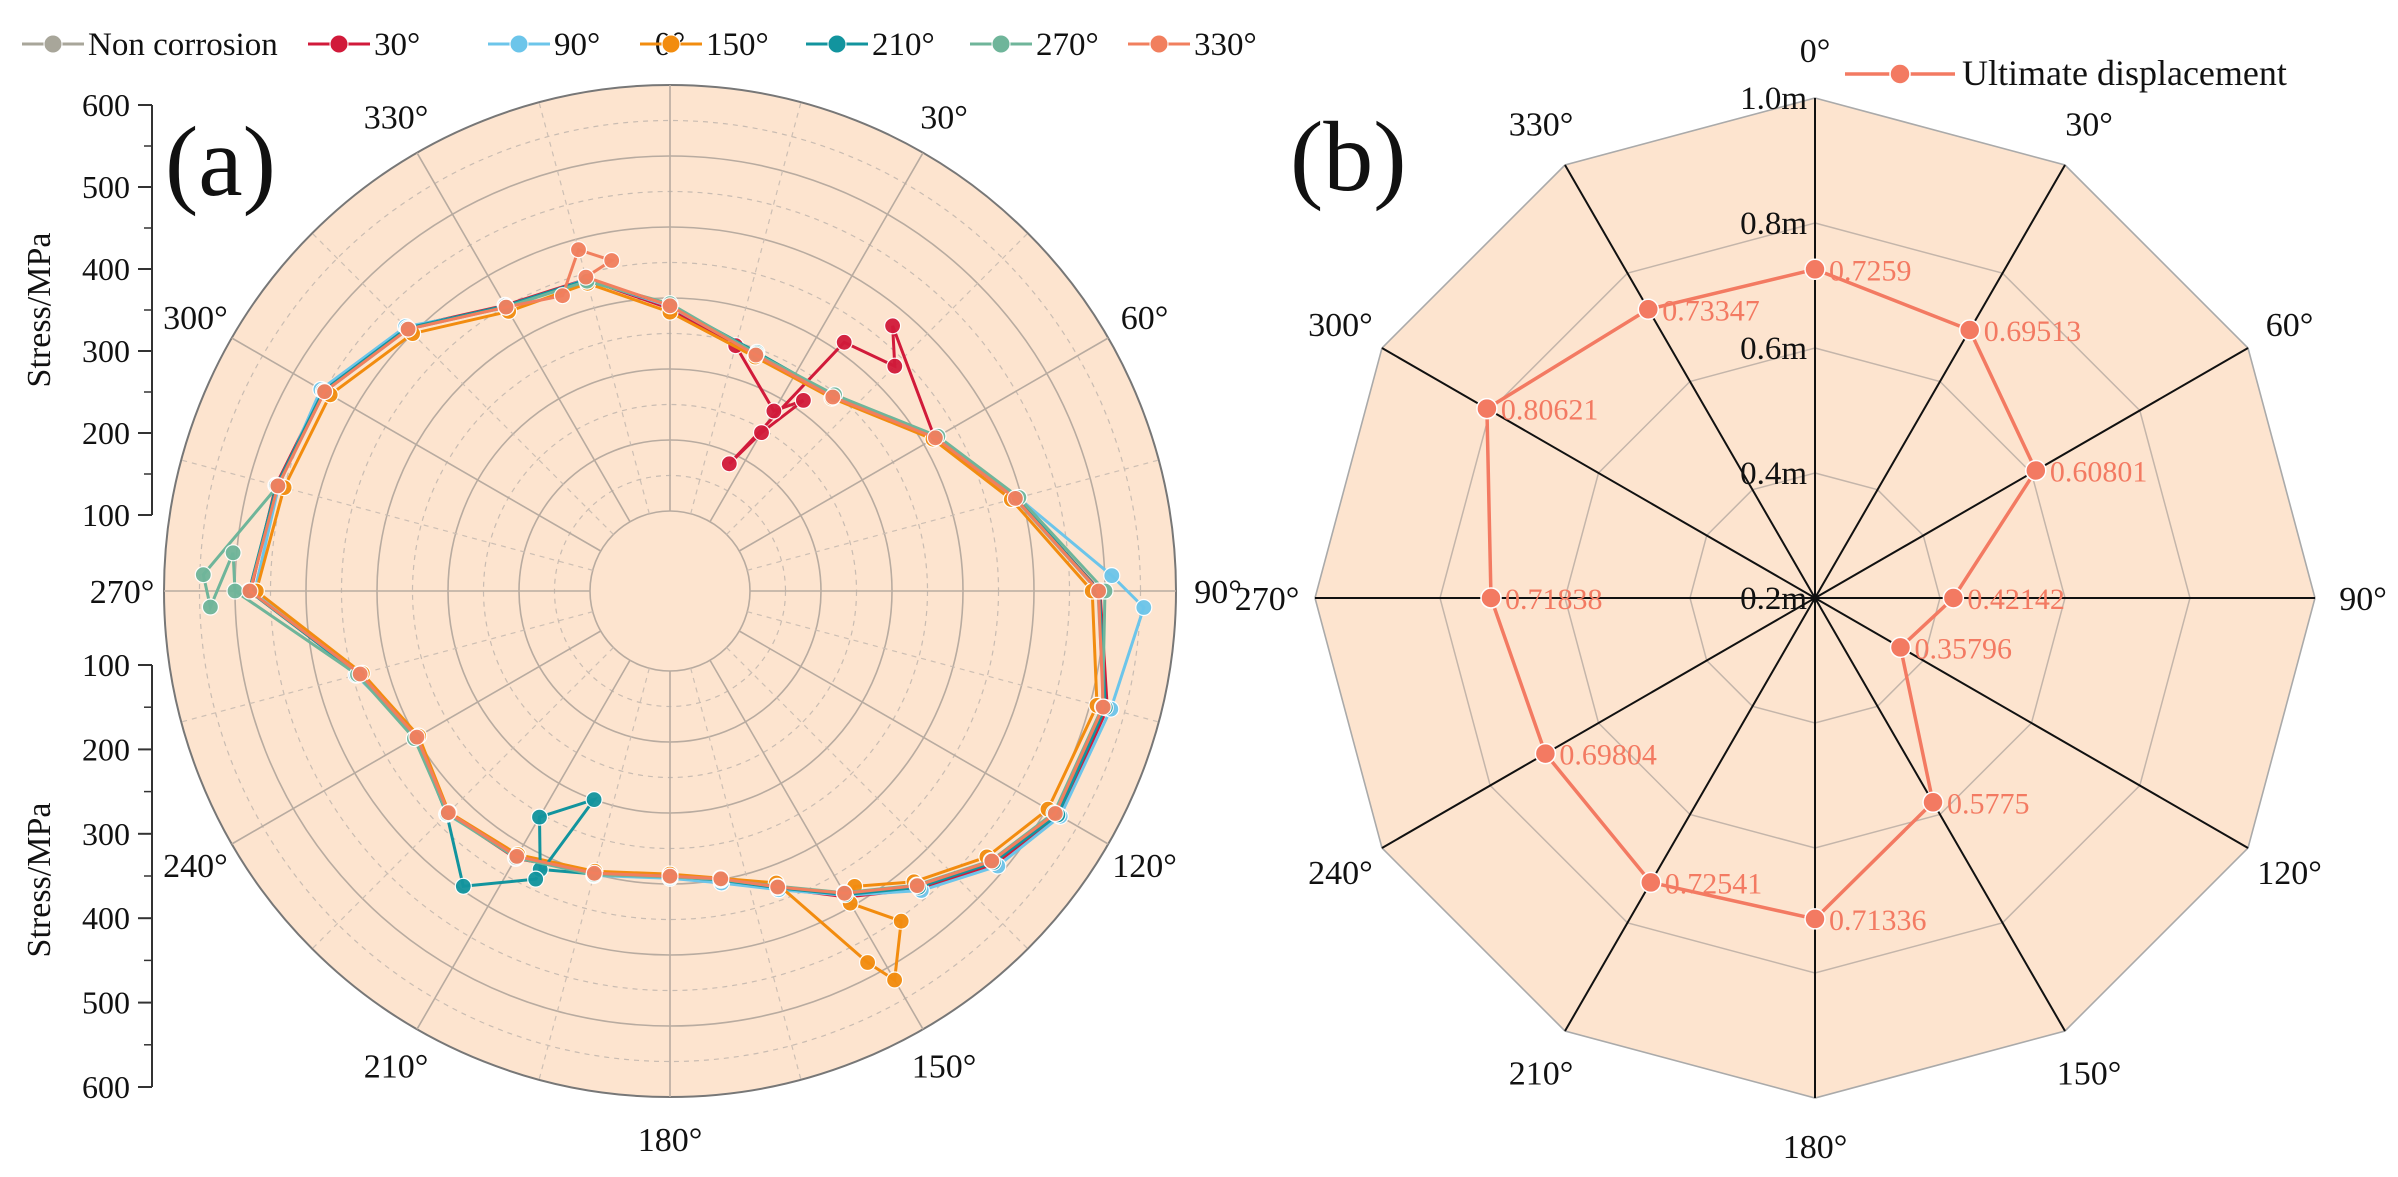 The height and width of the screenshot is (1177, 2398). What do you see at coordinates (737, 45) in the screenshot?
I see `legend-label: 150°` at bounding box center [737, 45].